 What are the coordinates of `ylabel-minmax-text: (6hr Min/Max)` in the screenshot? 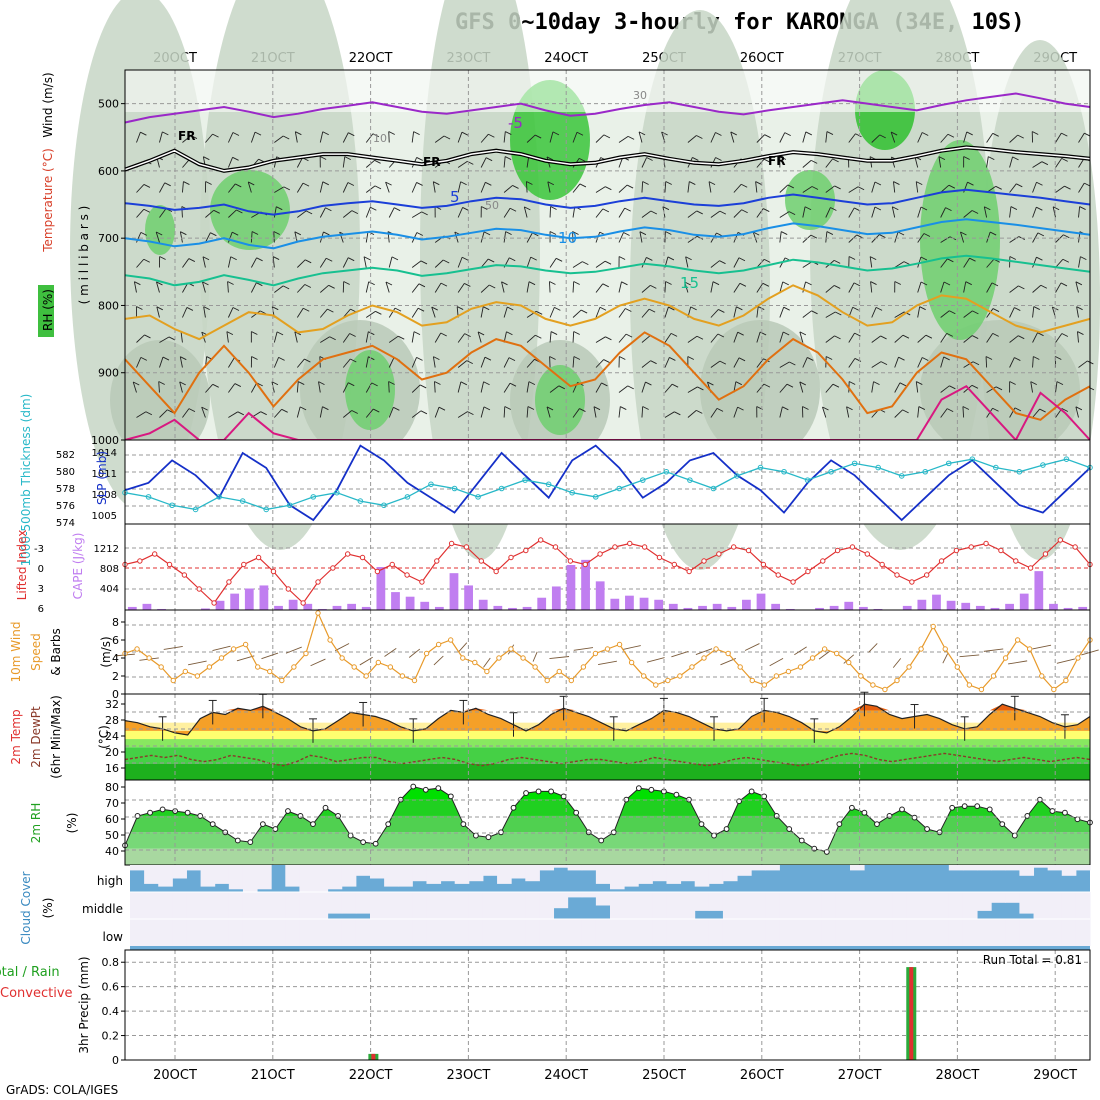 It's located at (56, 737).